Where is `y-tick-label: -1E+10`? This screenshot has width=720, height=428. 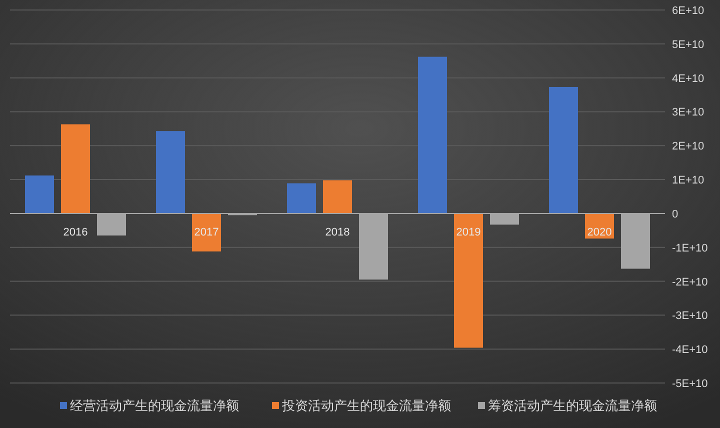 y-tick-label: -1E+10 is located at coordinates (690, 248).